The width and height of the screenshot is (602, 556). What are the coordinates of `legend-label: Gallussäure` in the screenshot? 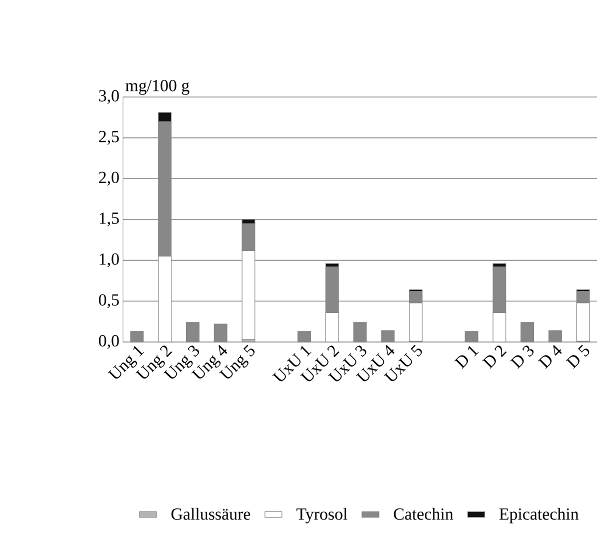 It's located at (210, 514).